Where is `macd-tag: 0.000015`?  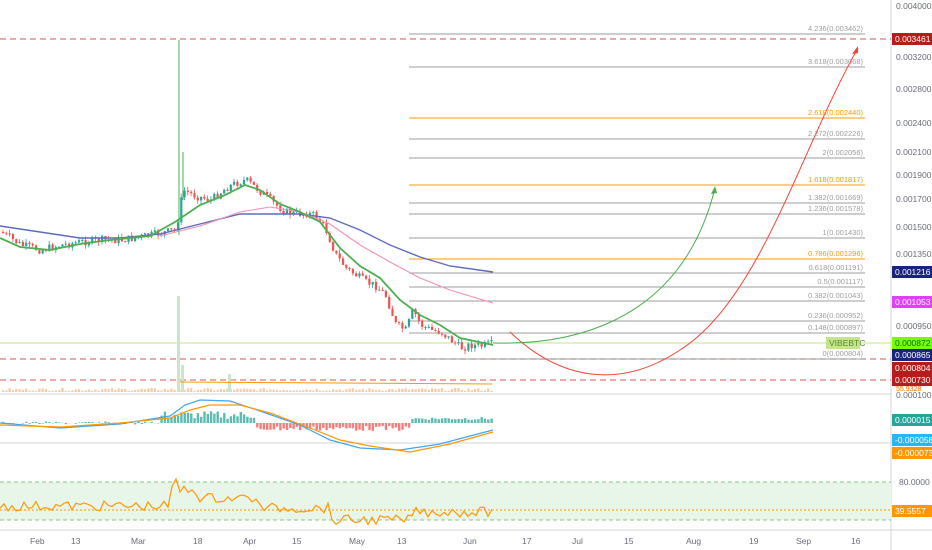 macd-tag: 0.000015 is located at coordinates (912, 420).